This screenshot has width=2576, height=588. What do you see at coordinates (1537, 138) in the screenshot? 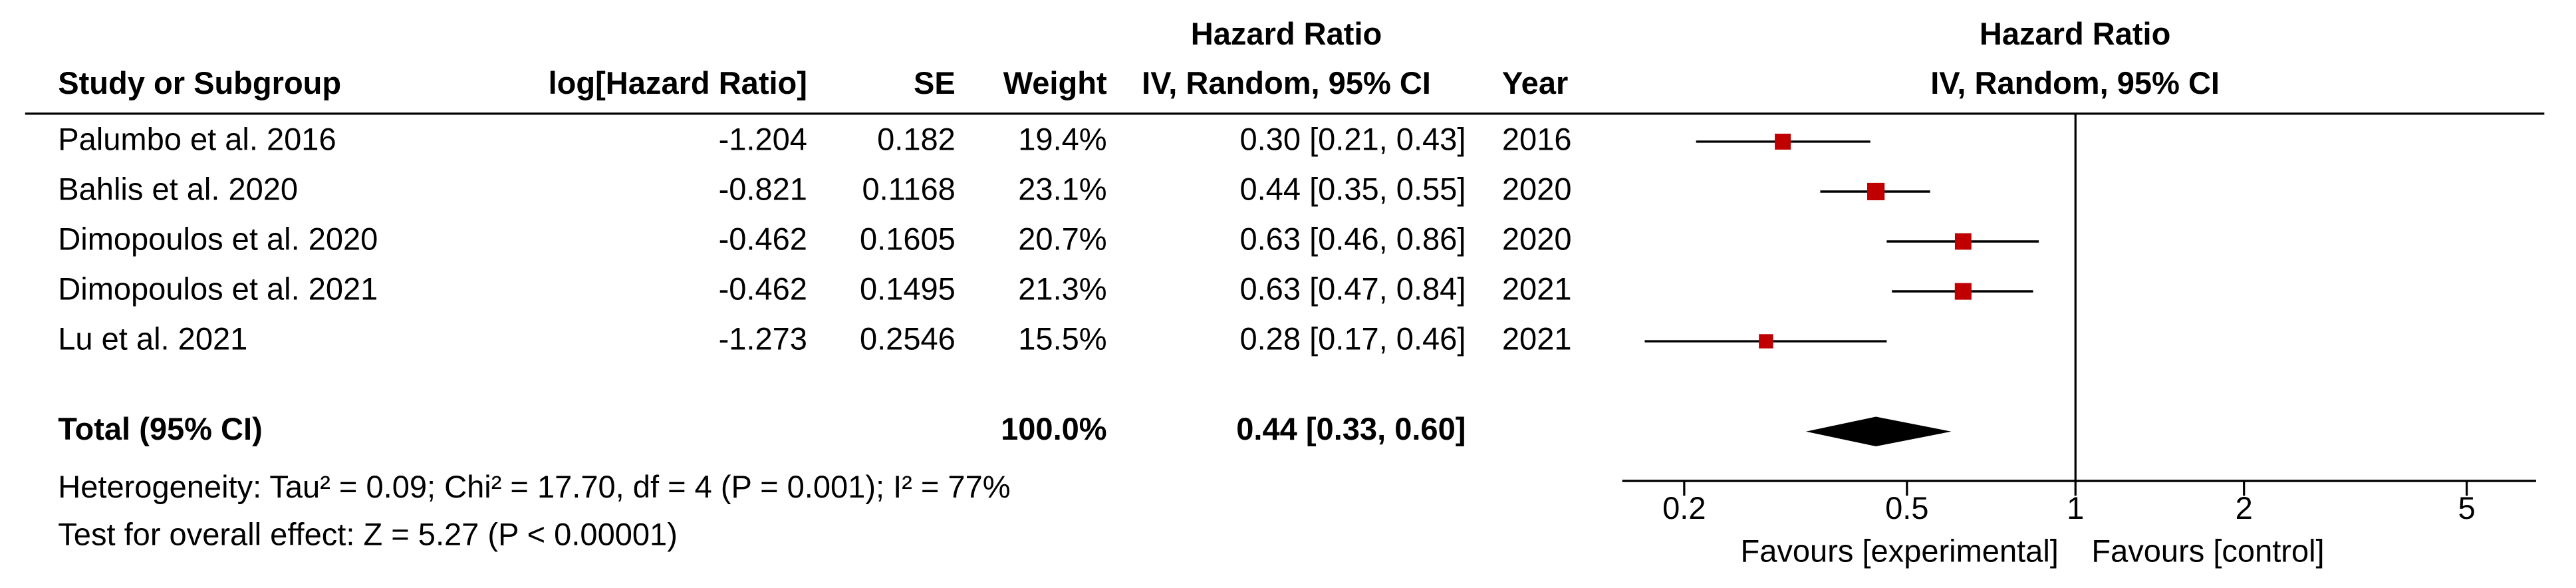
I see `year: 2016` at bounding box center [1537, 138].